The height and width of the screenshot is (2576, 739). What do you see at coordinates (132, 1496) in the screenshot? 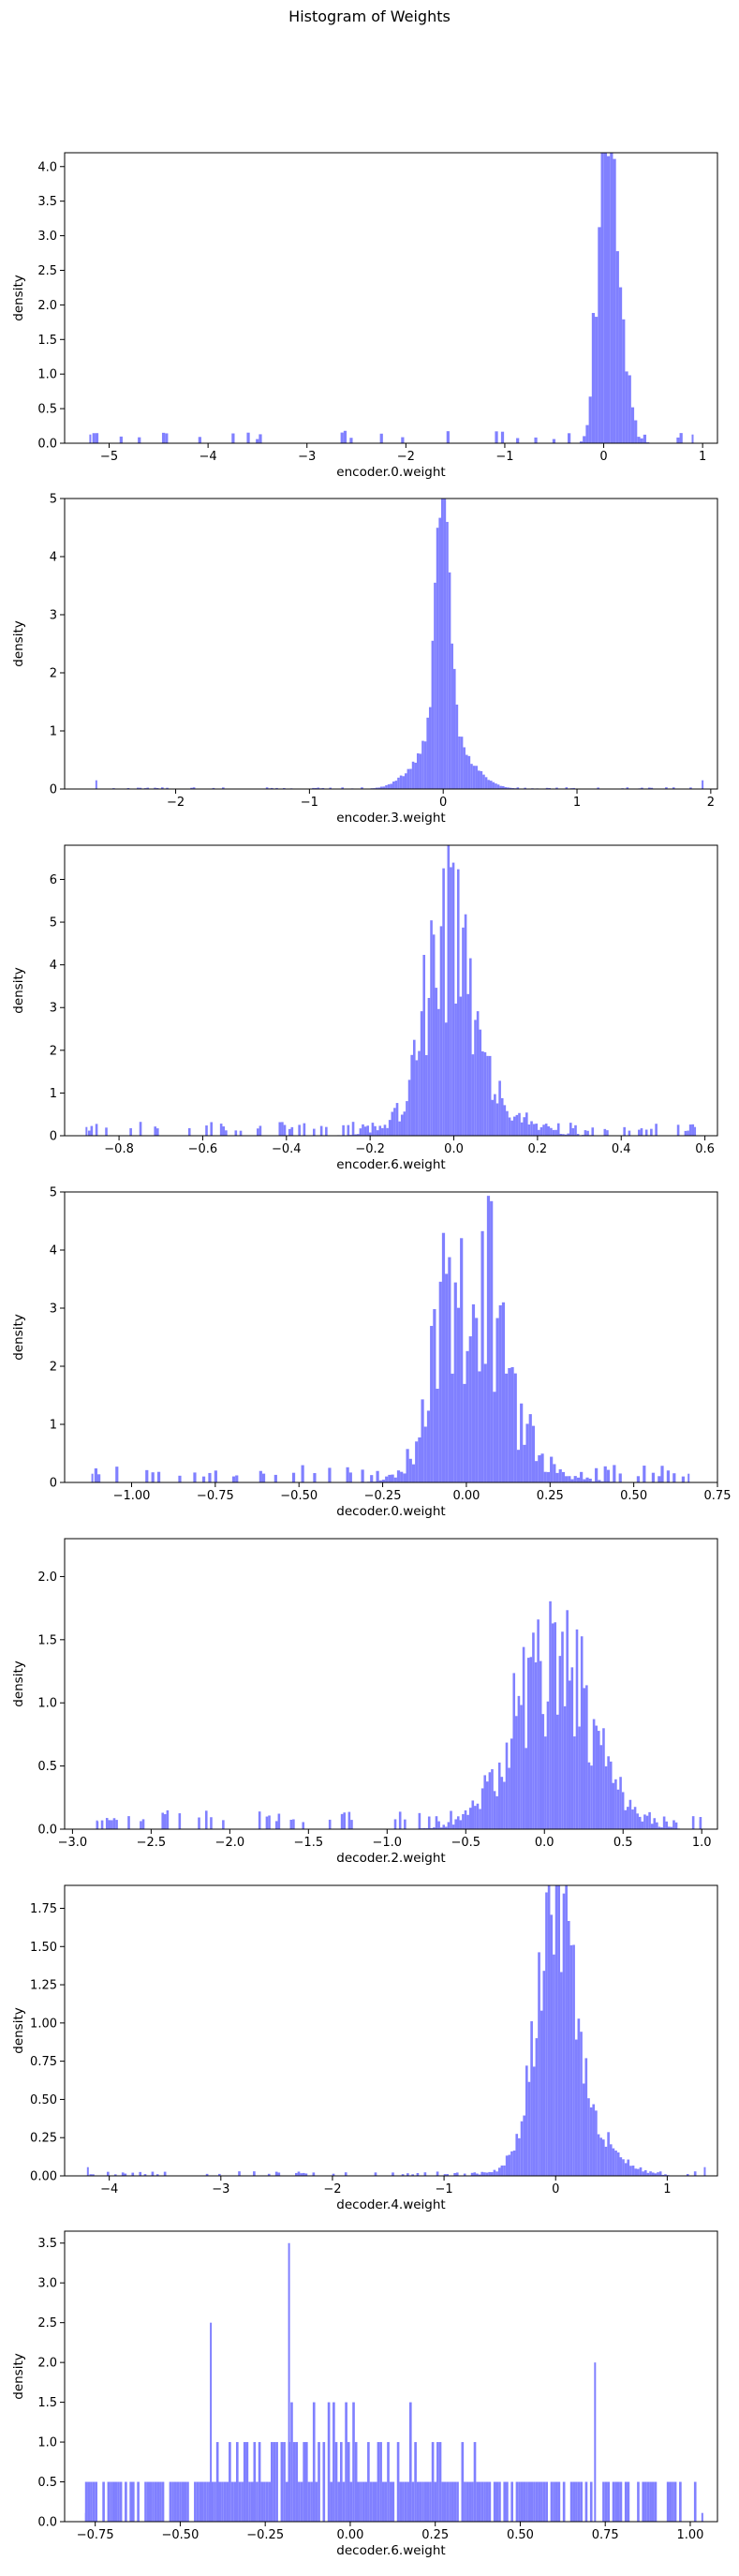
I see `x-tick-label: −1.00` at bounding box center [132, 1496].